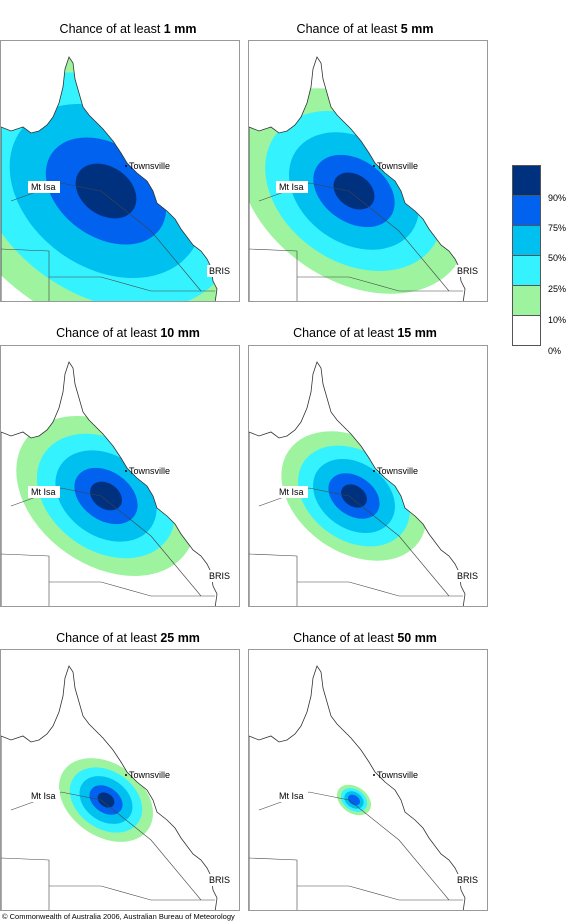 This screenshot has width=570, height=923. Describe the element at coordinates (557, 289) in the screenshot. I see `legend-label-25: 25%` at that location.